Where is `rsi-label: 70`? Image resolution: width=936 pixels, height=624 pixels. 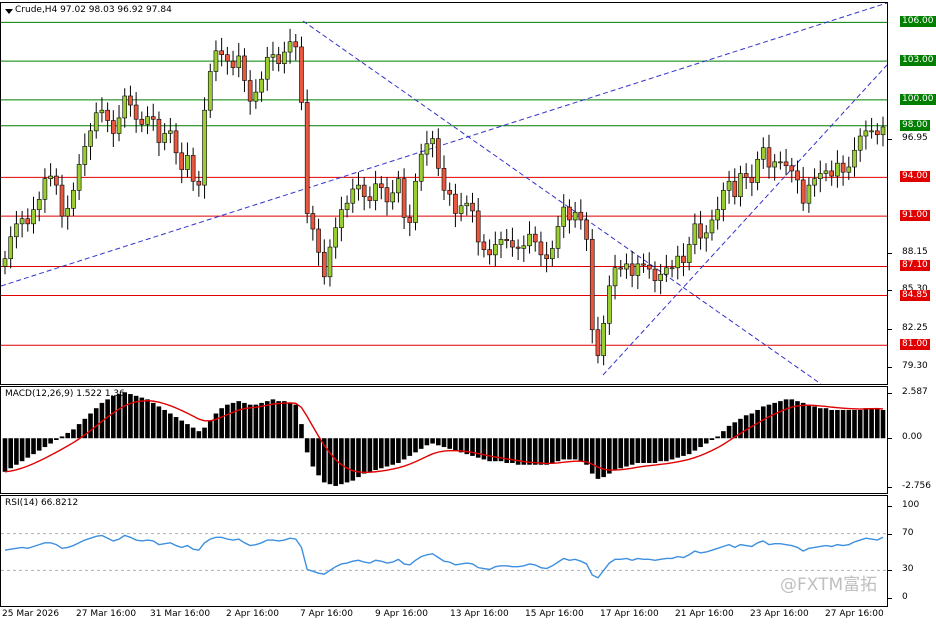 rsi-label: 70 is located at coordinates (908, 532).